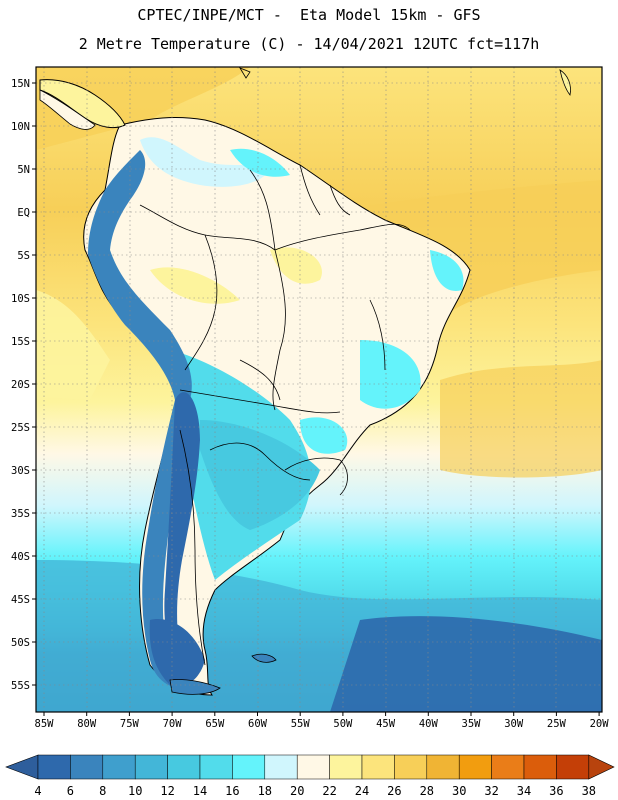 This screenshot has height=800, width=618. Describe the element at coordinates (140, 420) in the screenshot. I see `andes-cold-band` at that location.